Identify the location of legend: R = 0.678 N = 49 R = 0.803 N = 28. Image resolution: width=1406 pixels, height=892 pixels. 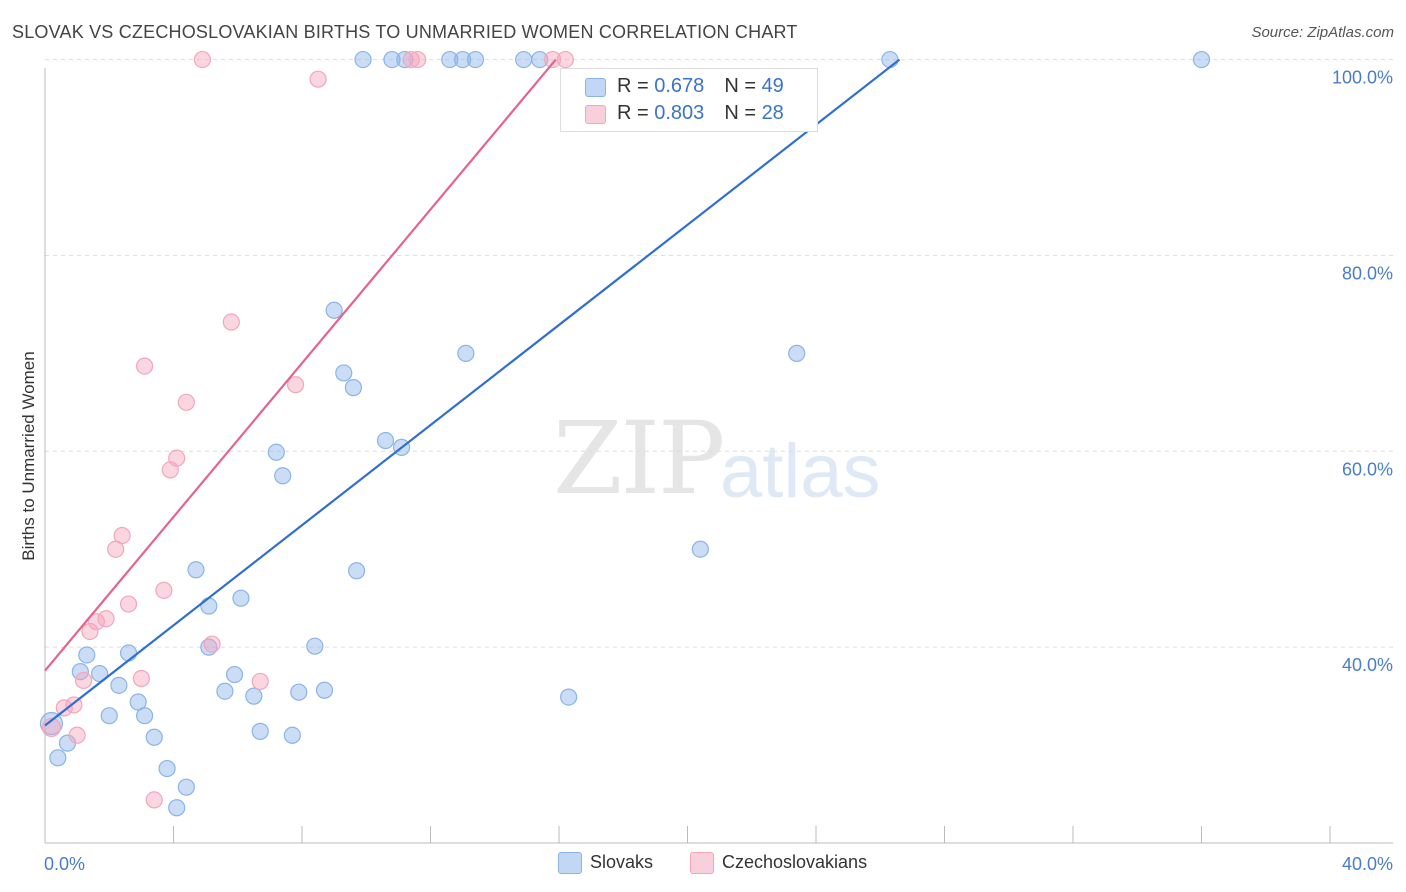
(689, 100).